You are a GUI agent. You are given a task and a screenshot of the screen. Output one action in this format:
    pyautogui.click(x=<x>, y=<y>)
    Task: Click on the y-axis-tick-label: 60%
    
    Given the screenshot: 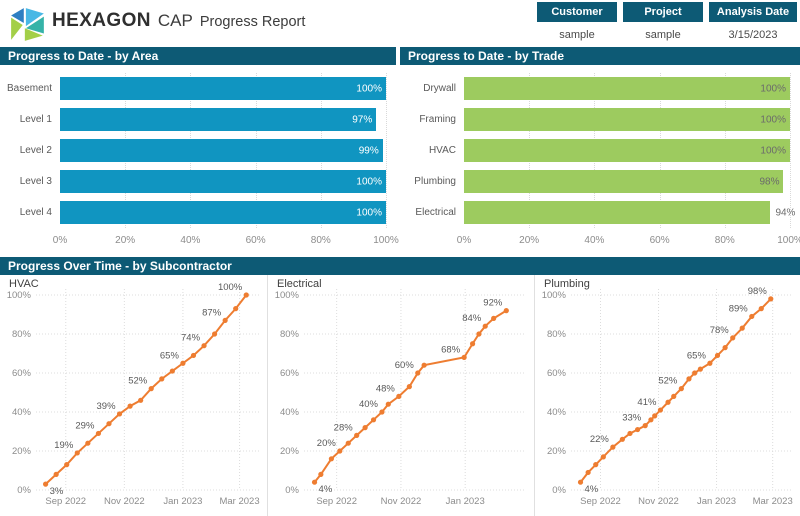 What is the action you would take?
    pyautogui.click(x=22, y=373)
    